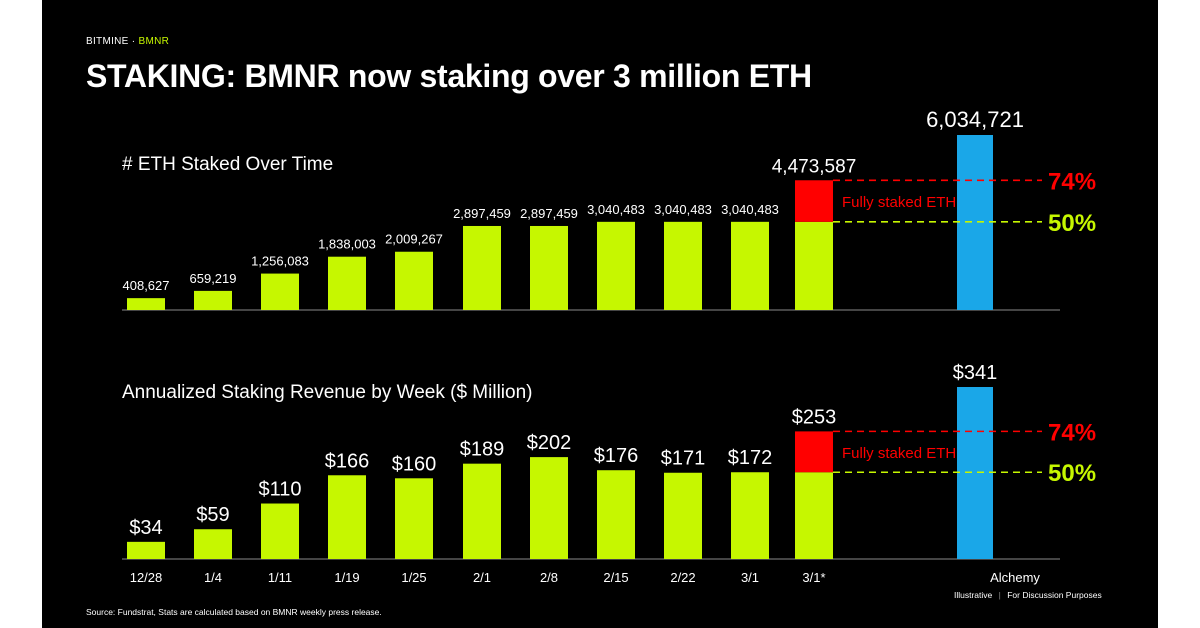 This screenshot has width=1200, height=628. Describe the element at coordinates (213, 577) in the screenshot. I see `x-tick-label-1: 1/4` at that location.